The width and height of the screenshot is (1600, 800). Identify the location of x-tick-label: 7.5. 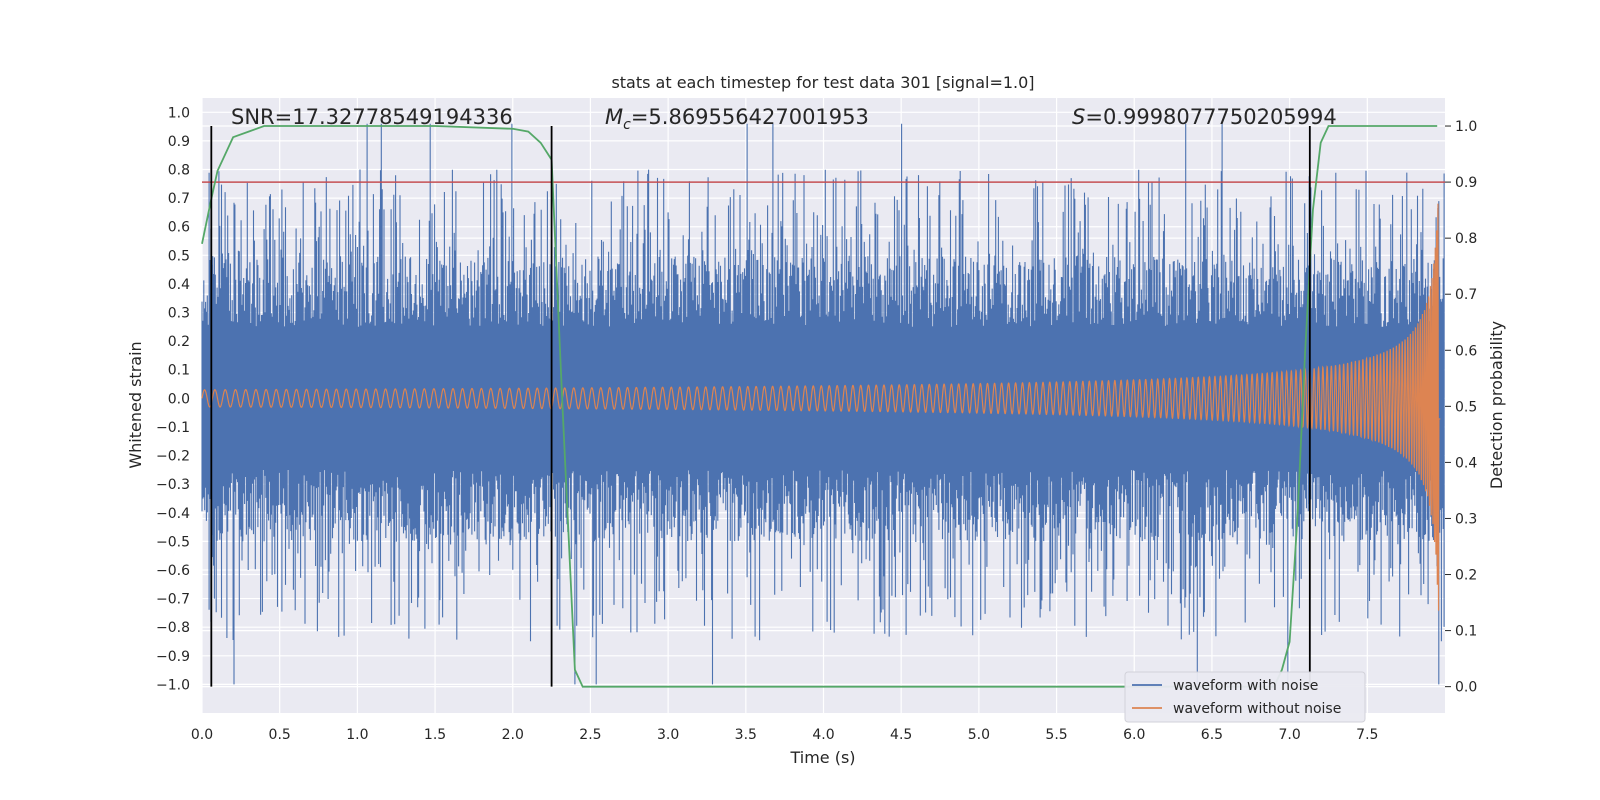
(1367, 735).